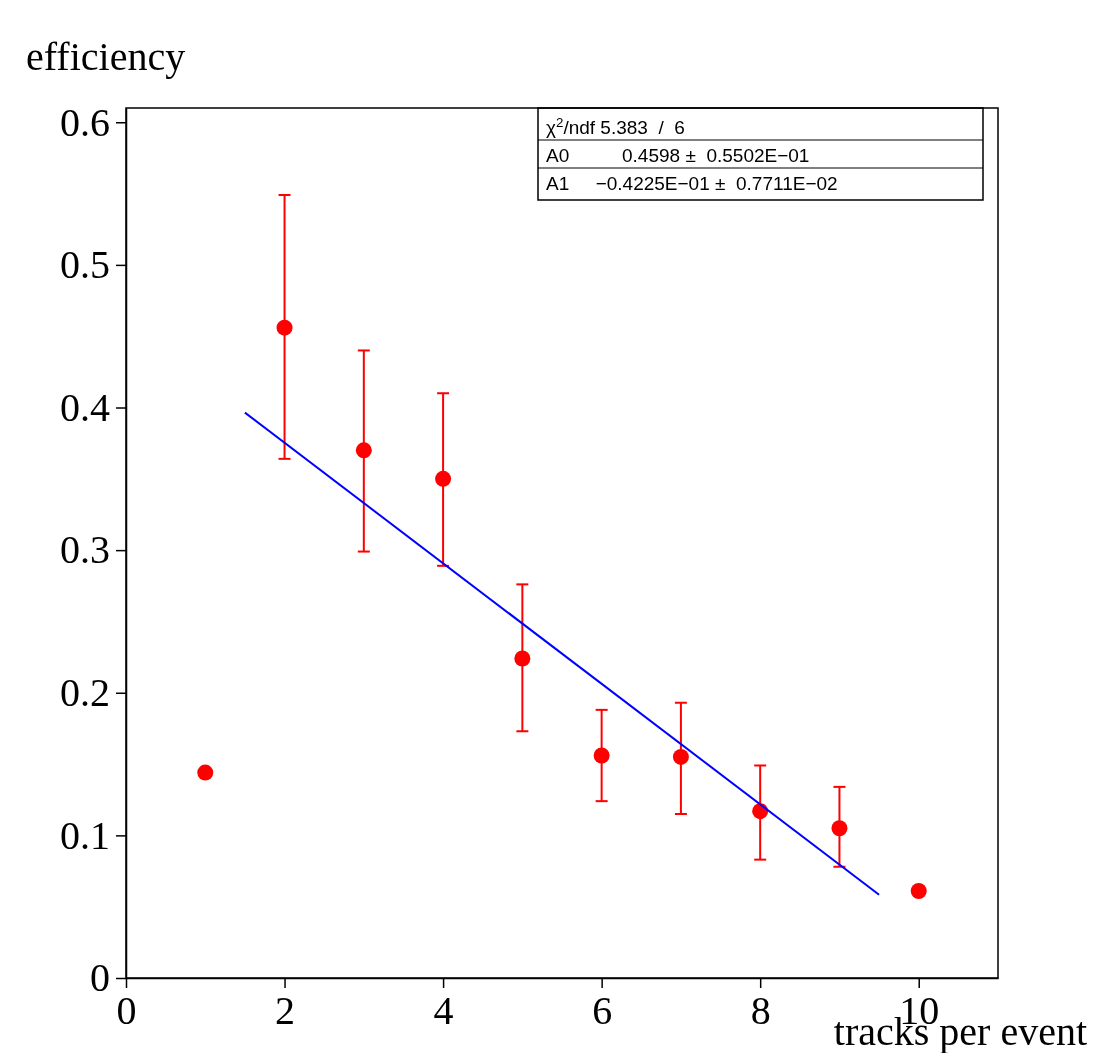  Describe the element at coordinates (85, 693) in the screenshot. I see `y-tick-label: 0.2` at that location.